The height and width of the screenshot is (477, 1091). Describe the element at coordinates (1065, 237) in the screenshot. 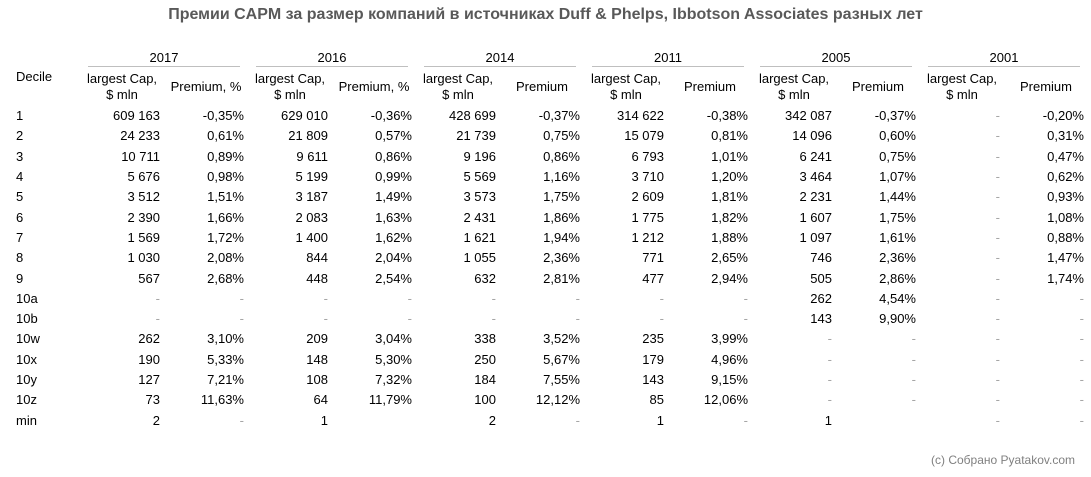

I see `premium-cell: 0,88%` at that location.